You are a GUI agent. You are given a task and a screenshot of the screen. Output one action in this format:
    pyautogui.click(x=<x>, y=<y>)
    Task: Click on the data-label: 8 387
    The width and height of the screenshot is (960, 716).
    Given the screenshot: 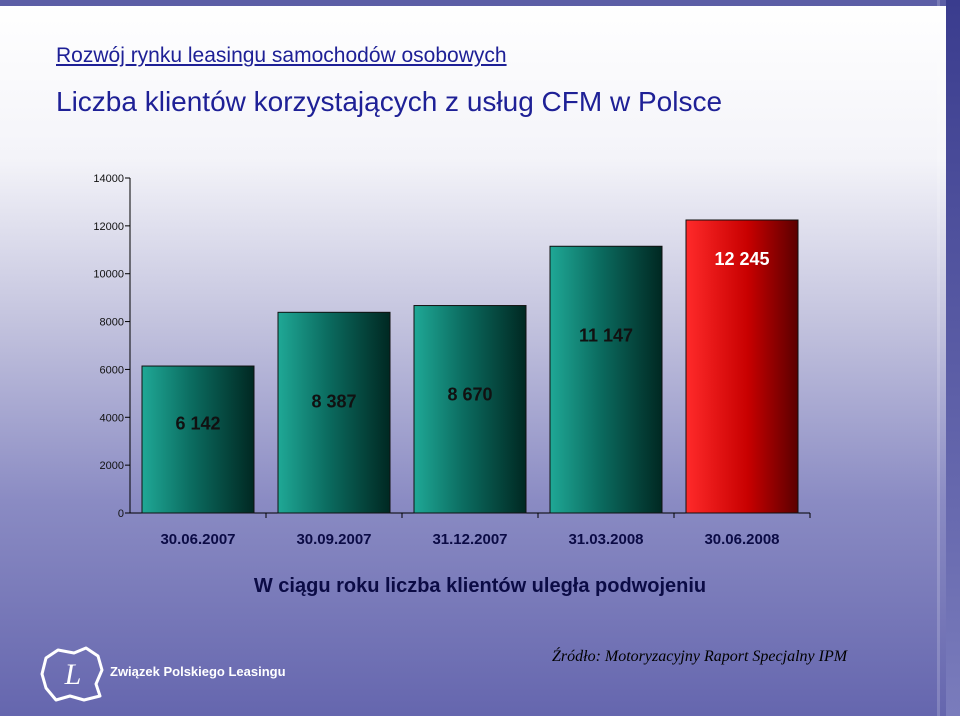 What is the action you would take?
    pyautogui.click(x=333, y=401)
    